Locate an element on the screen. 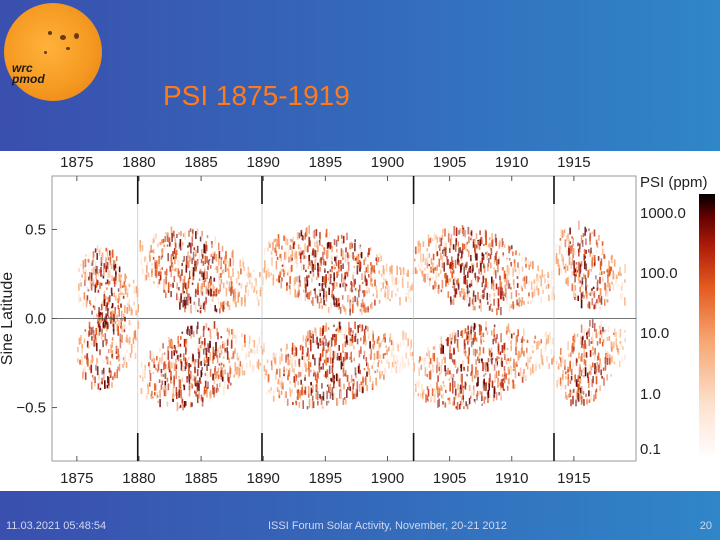 This screenshot has width=720, height=540. x-tick-label-top: 1890 is located at coordinates (263, 162).